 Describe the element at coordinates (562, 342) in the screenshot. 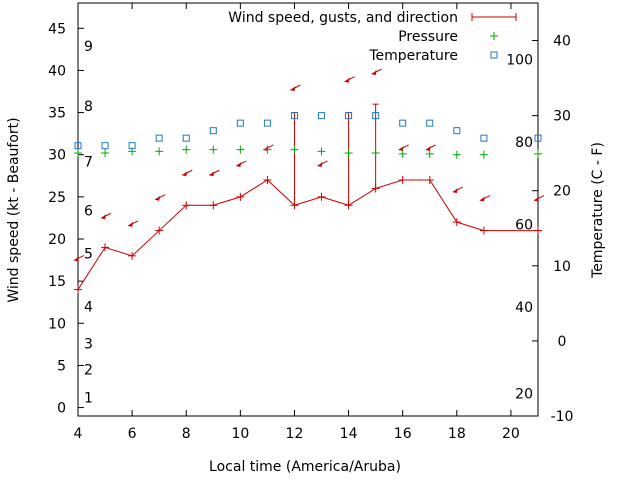

I see `y-right-tick-label: 0` at that location.